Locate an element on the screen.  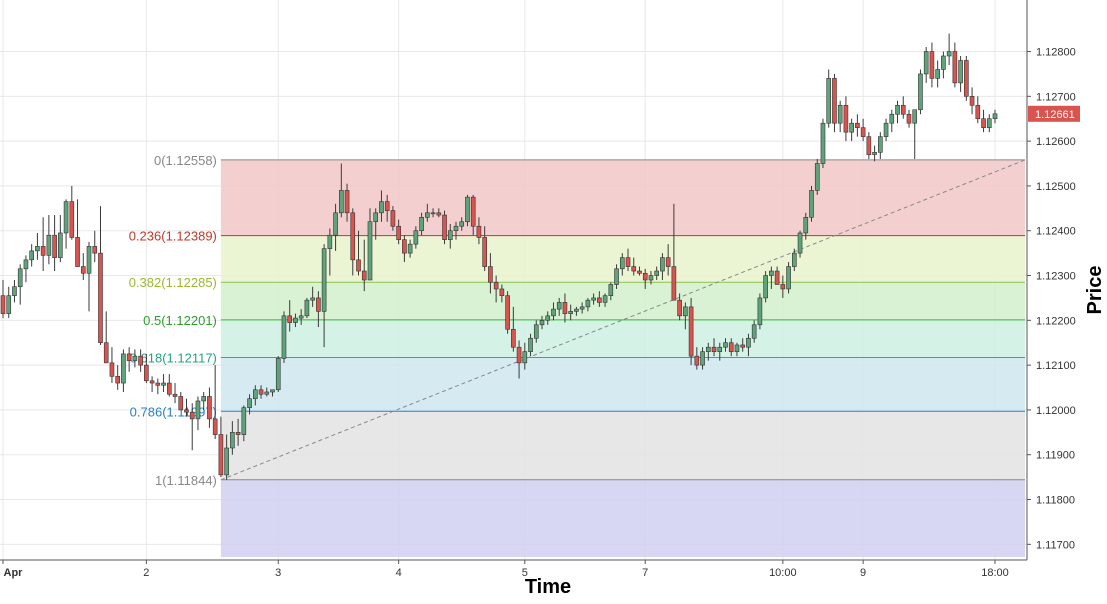
fib-level-label: 0.382(1.12285) is located at coordinates (173, 282).